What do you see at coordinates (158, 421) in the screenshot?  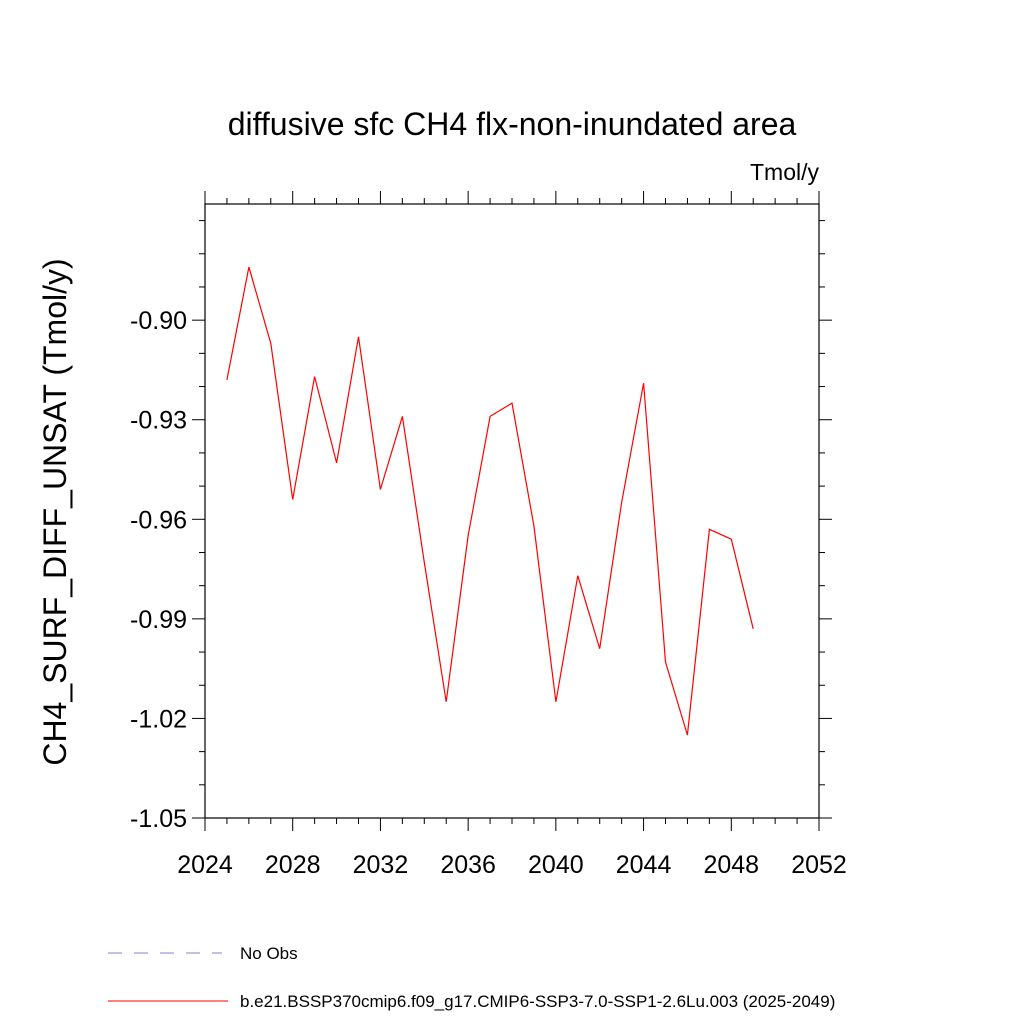 I see `y-tick-label: -0.93` at bounding box center [158, 421].